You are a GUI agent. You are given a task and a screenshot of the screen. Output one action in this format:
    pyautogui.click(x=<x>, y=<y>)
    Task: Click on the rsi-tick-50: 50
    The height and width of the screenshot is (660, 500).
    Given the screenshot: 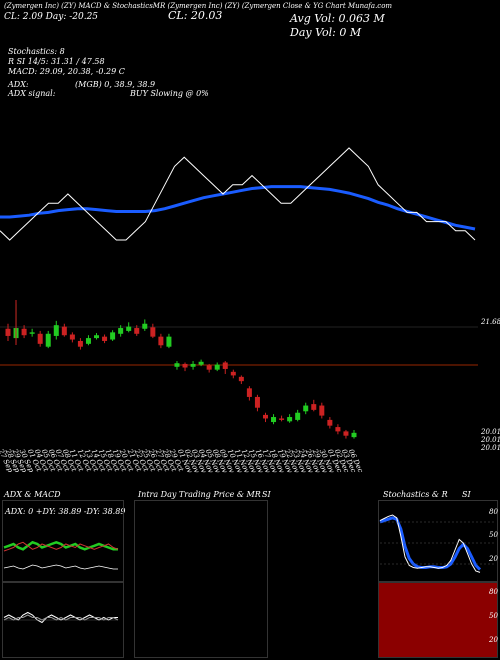 What is the action you would take?
    pyautogui.click(x=493, y=616)
    